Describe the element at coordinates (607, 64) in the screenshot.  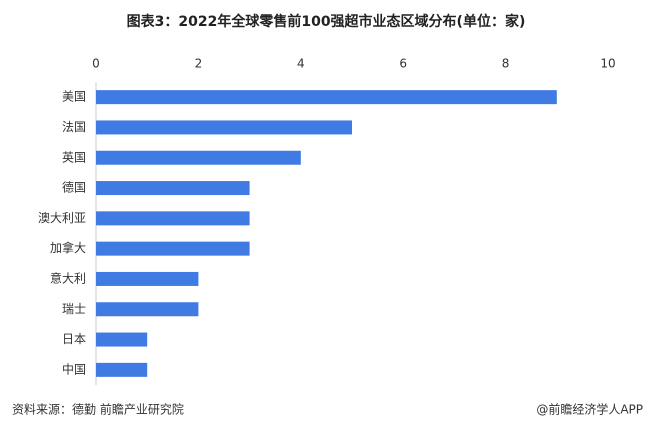
I see `x-tick-label: 10` at that location.